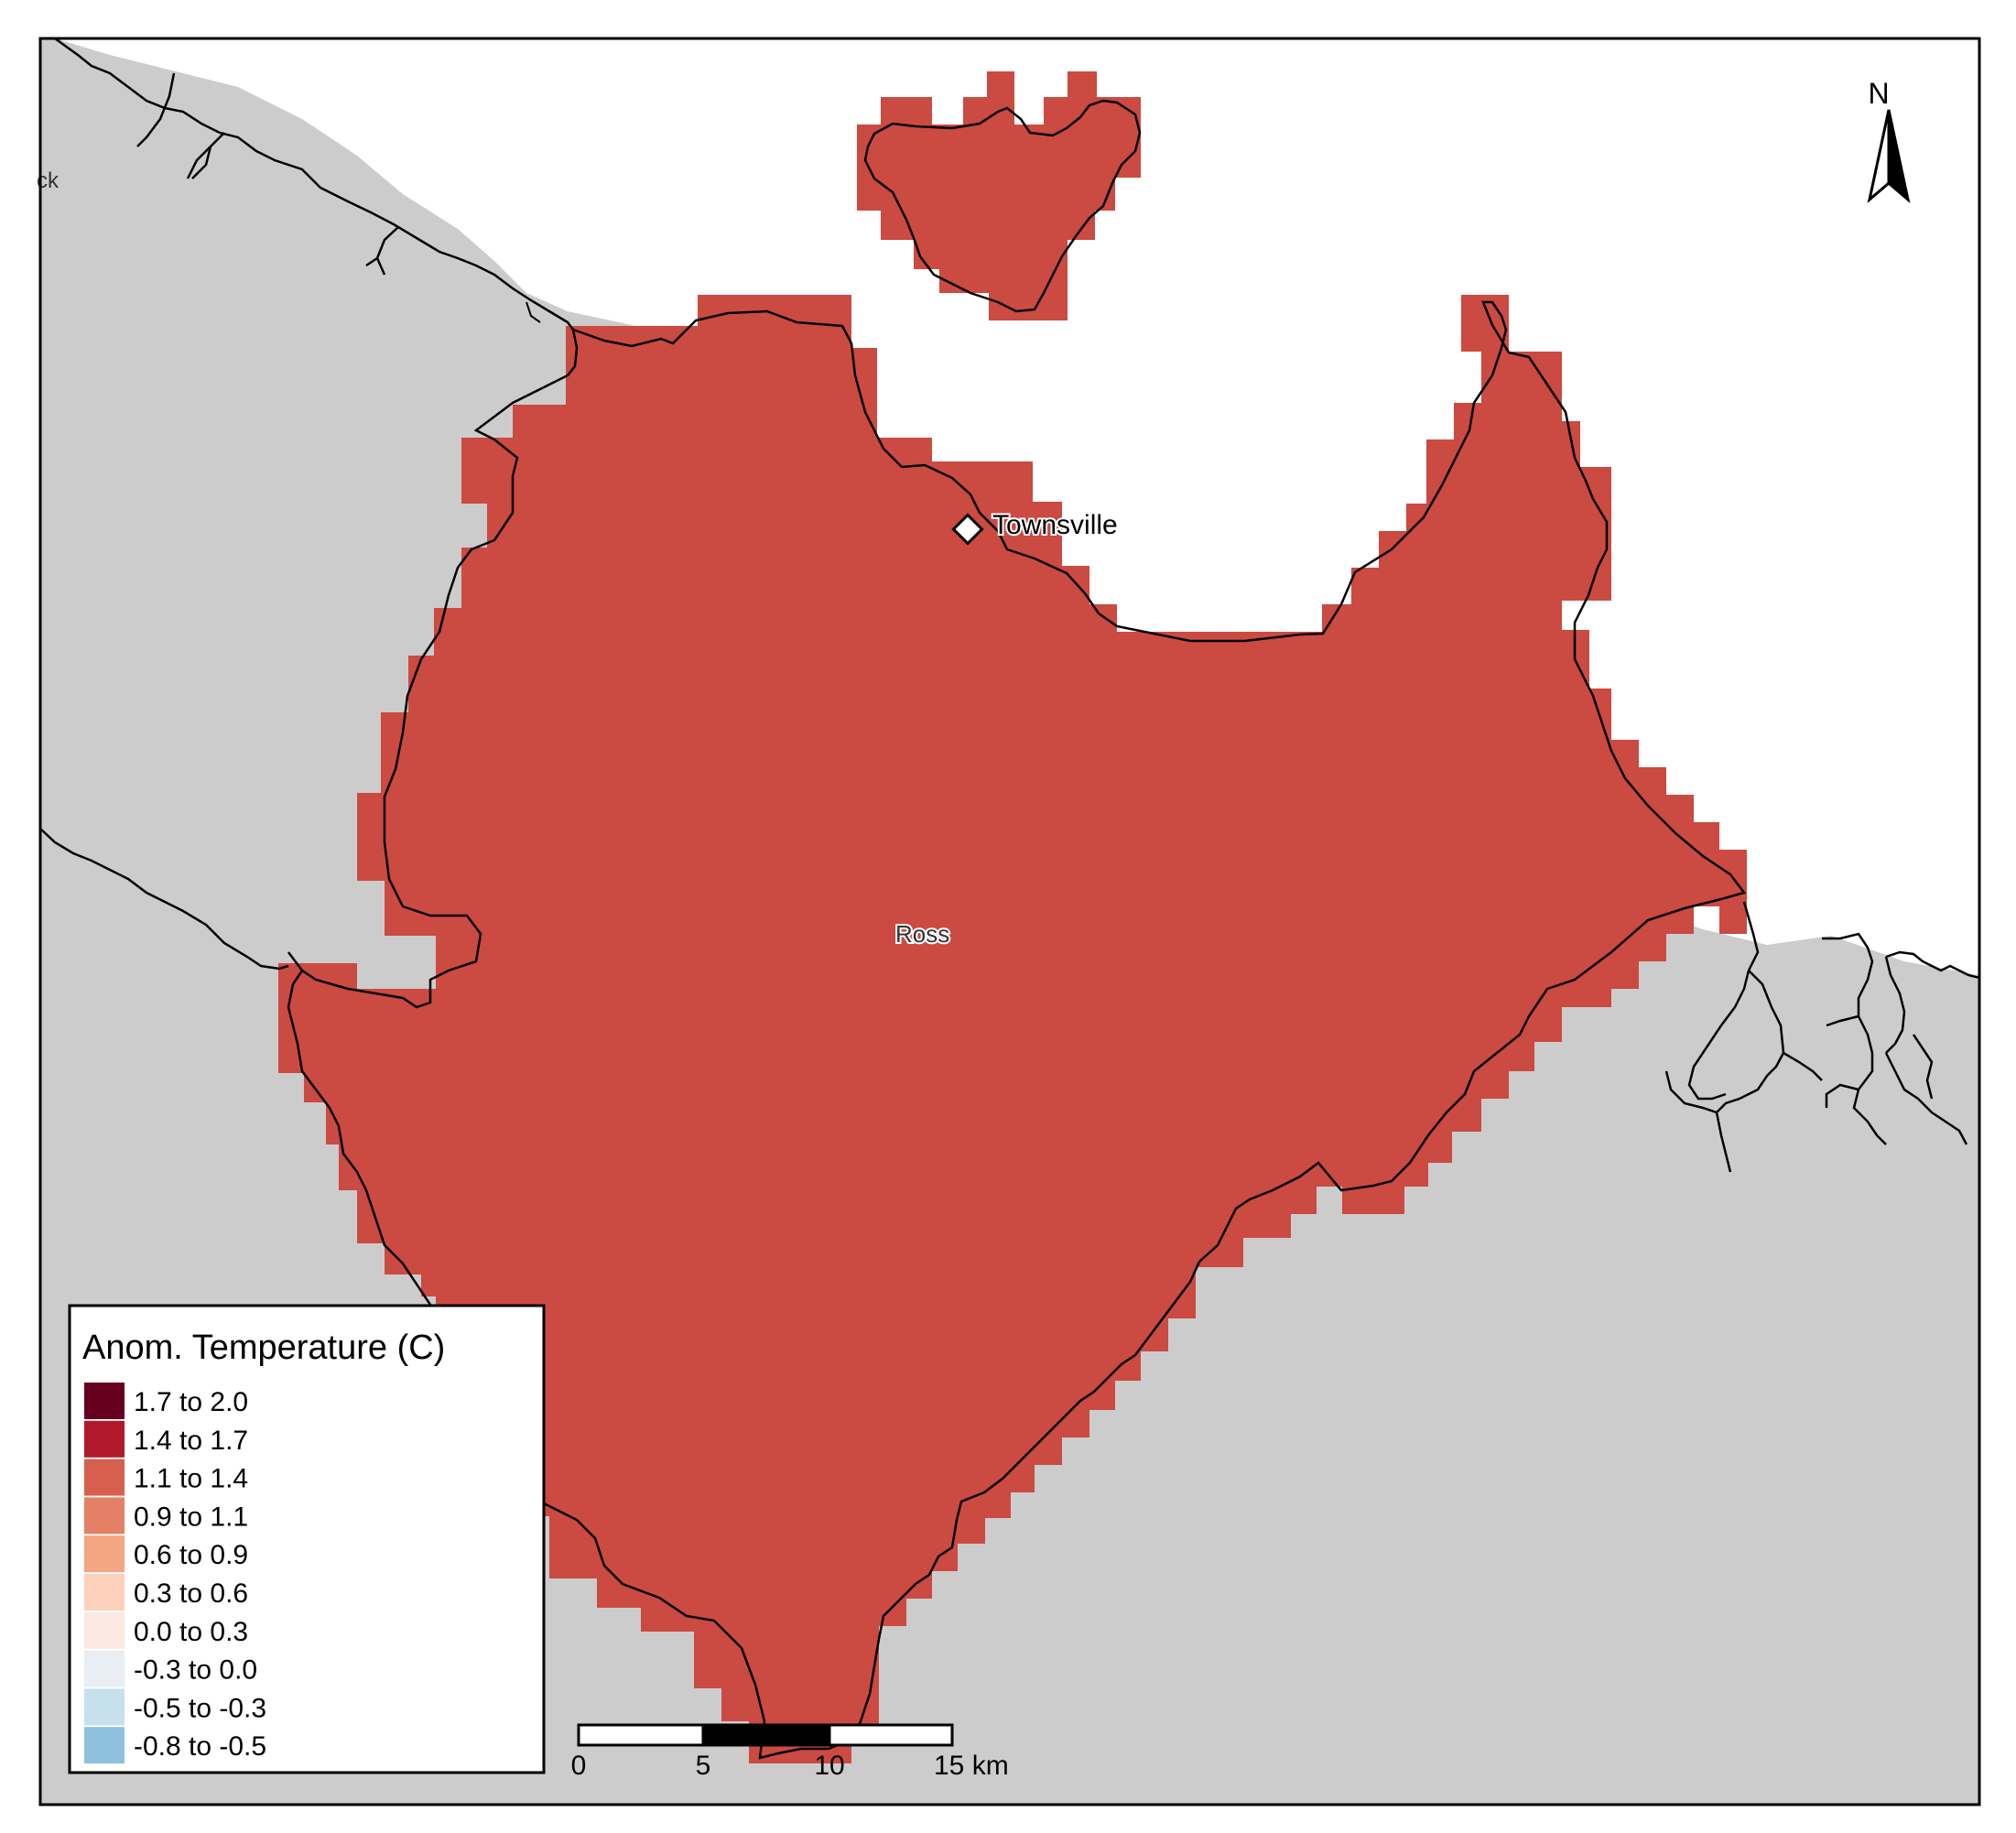 The height and width of the screenshot is (1833, 2016). Describe the element at coordinates (579, 1766) in the screenshot. I see `scale-tick-0: 0` at that location.